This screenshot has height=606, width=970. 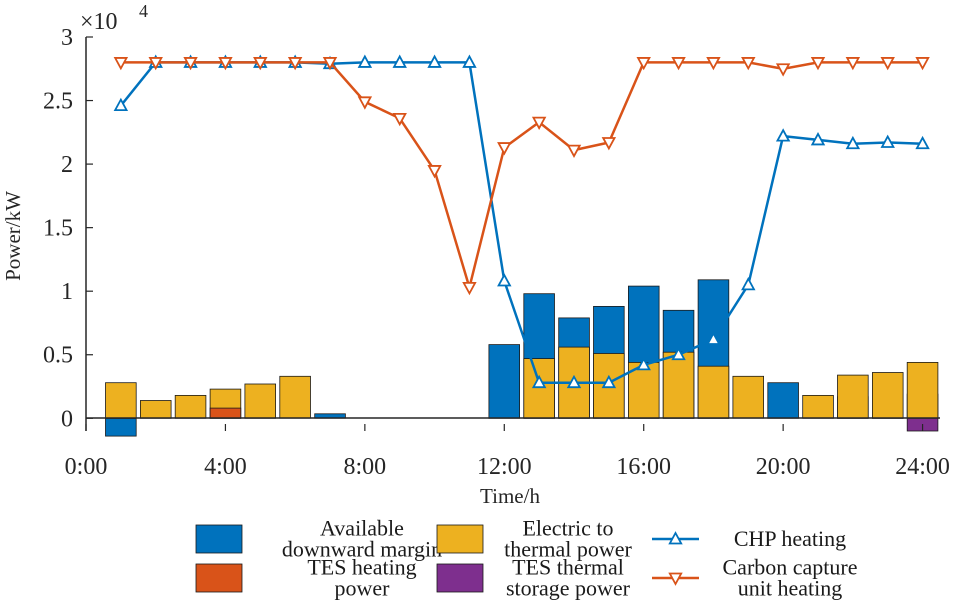 What do you see at coordinates (568, 567) in the screenshot?
I see `legend-tes-thermal-storage-power-label-1: TES thermal` at bounding box center [568, 567].